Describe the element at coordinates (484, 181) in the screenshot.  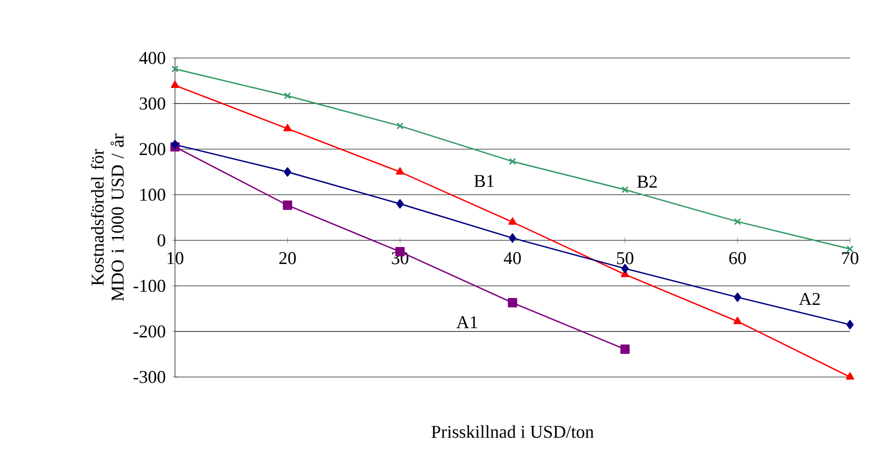
I see `series-label: B1` at that location.